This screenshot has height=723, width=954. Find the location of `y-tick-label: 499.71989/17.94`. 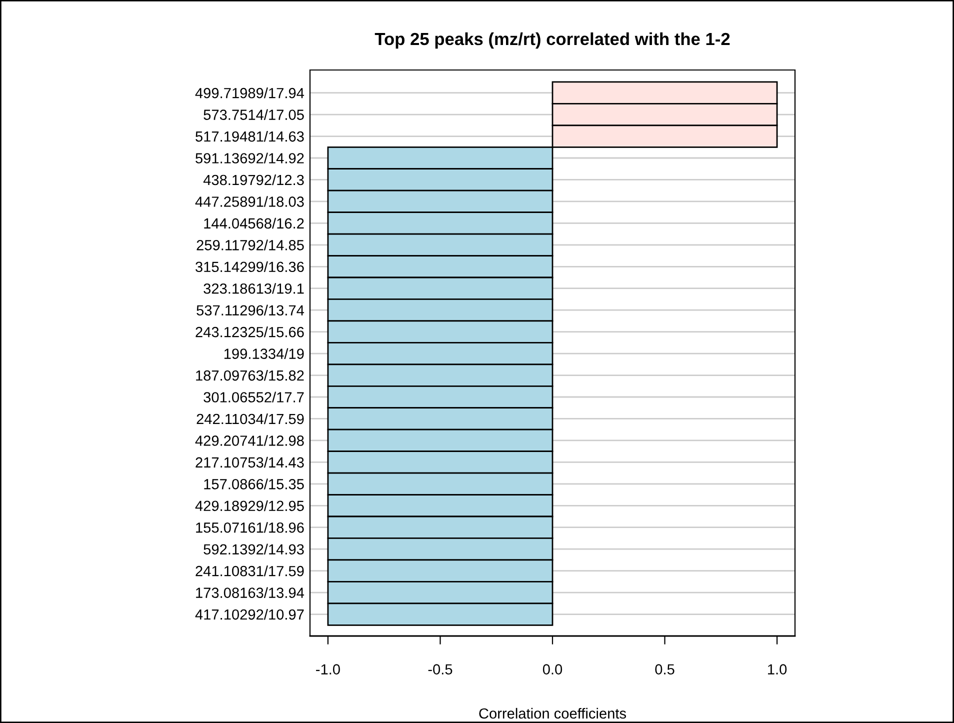

y-tick-label: 499.71989/17.94 is located at coordinates (249, 93).